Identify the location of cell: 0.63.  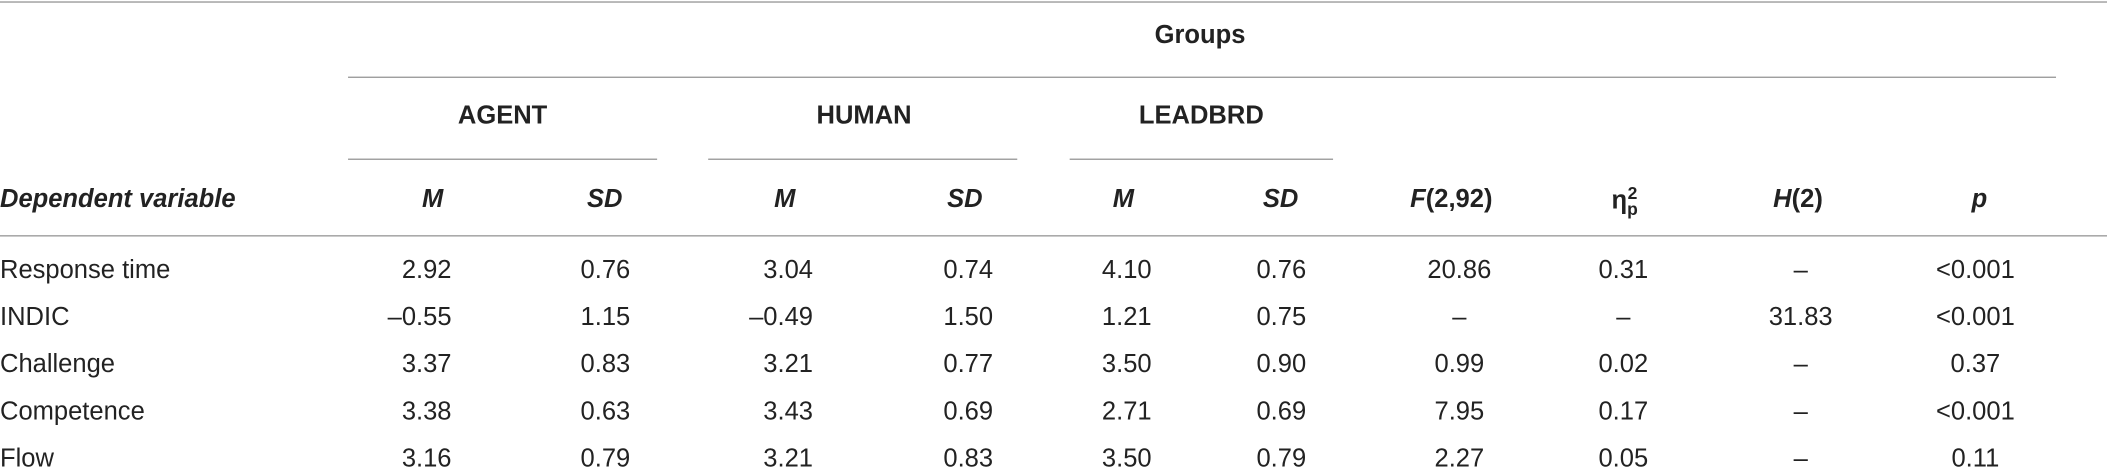
(605, 411).